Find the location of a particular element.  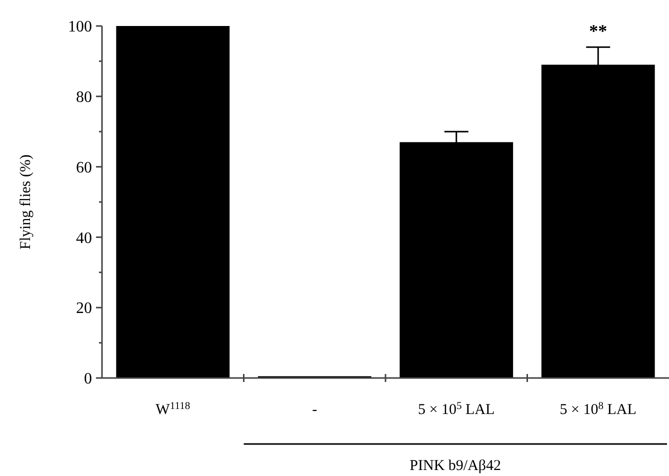

y-tick-label: 80 is located at coordinates (84, 97).